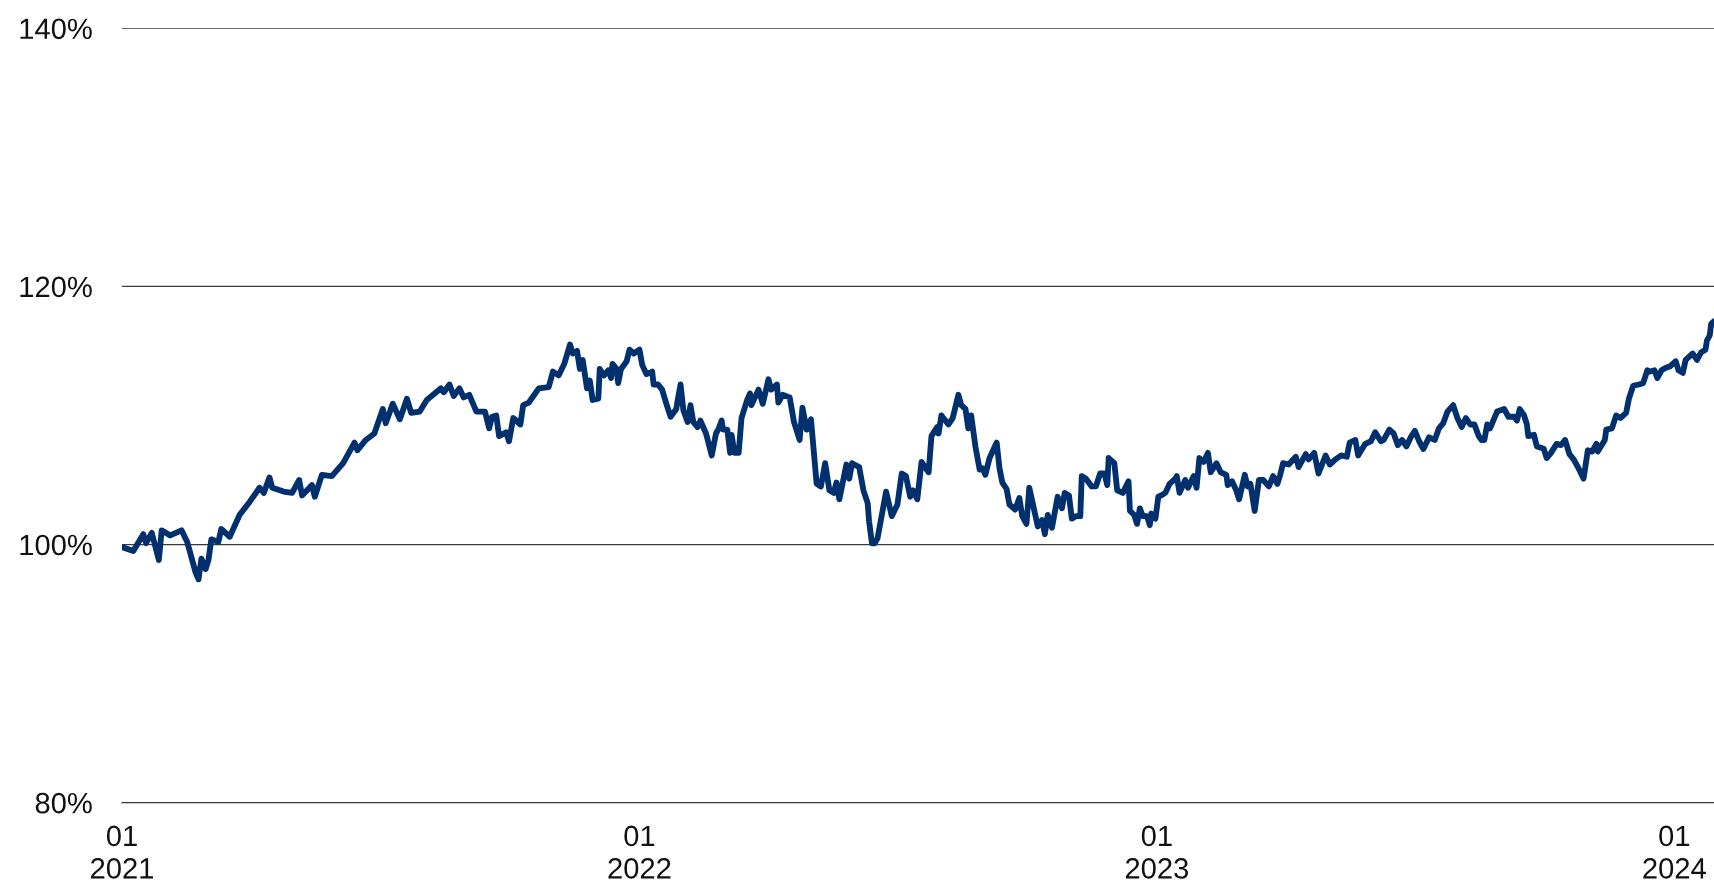  Describe the element at coordinates (1674, 852) in the screenshot. I see `x-tick-label: 01 2024` at that location.